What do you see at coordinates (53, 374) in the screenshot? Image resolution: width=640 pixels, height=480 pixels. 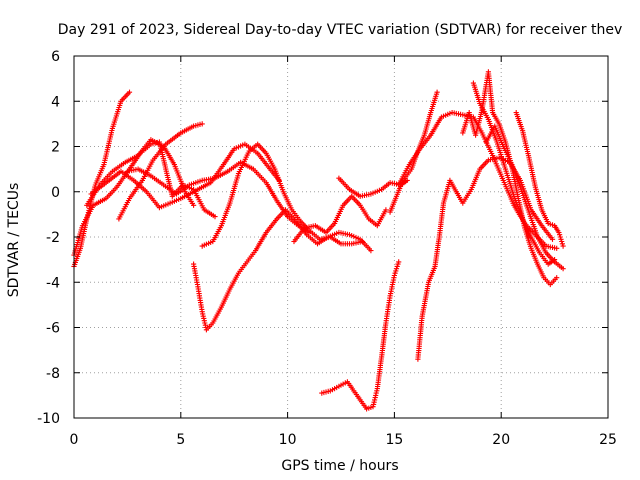 I see `y-tick-label: -8` at bounding box center [53, 374].